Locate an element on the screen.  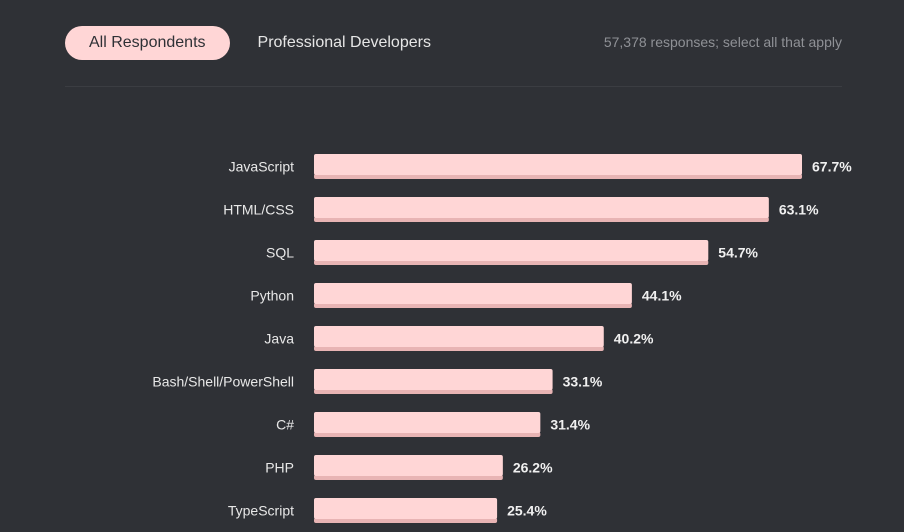
category-label: Python is located at coordinates (272, 296).